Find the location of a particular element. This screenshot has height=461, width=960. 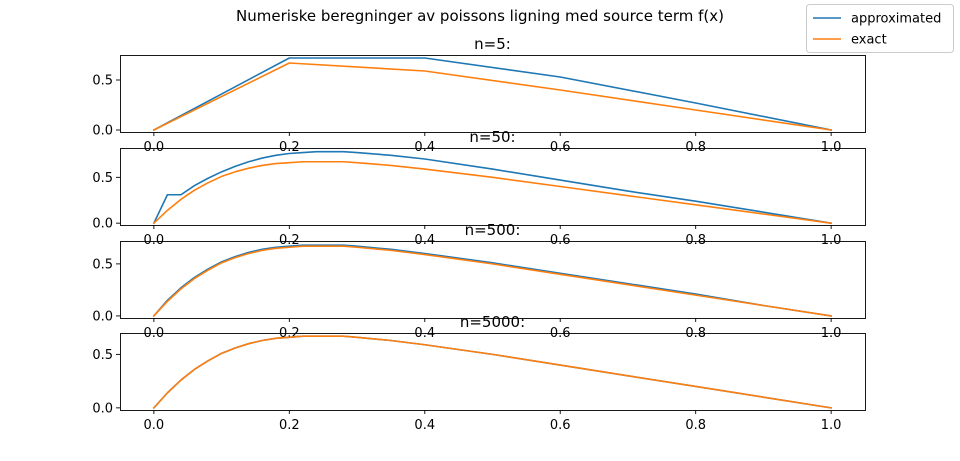

legend-frame is located at coordinates (880, 28).